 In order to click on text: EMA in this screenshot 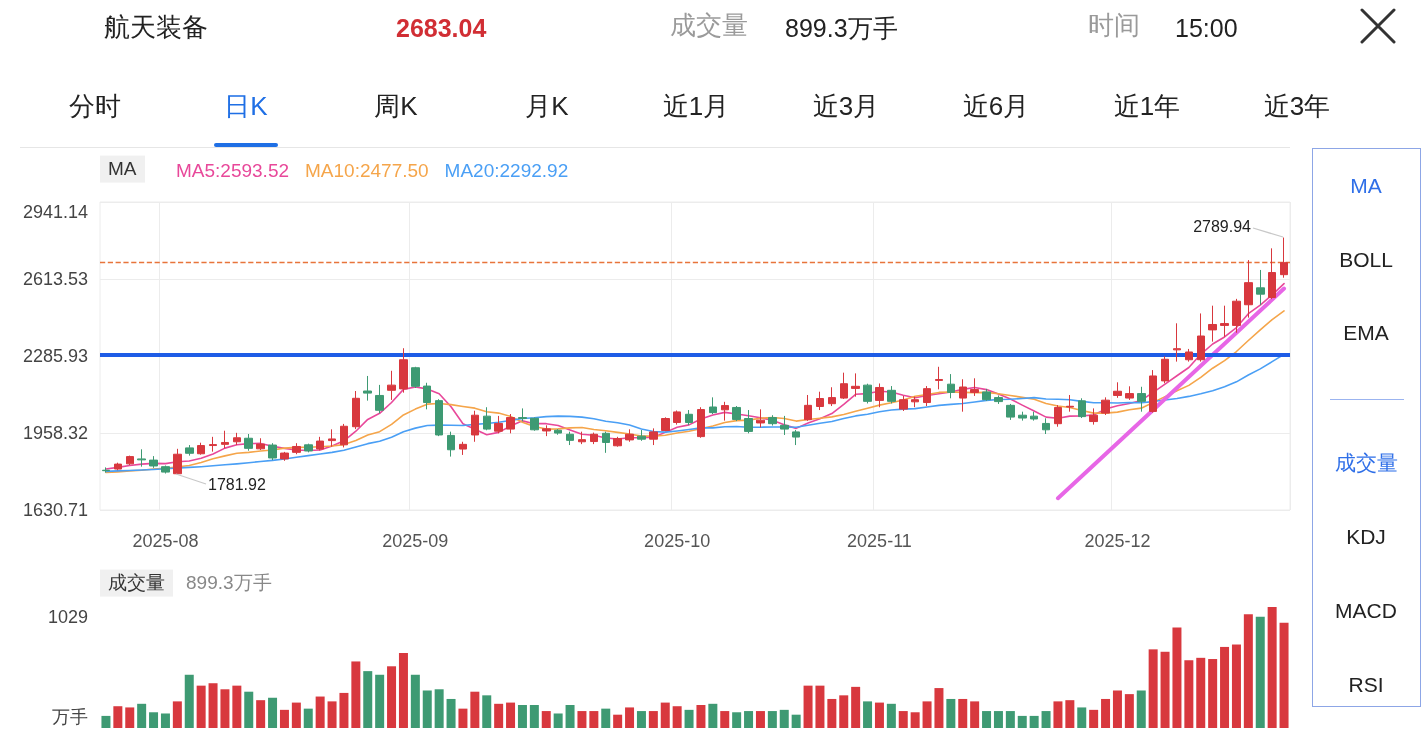, I will do `click(1366, 333)`.